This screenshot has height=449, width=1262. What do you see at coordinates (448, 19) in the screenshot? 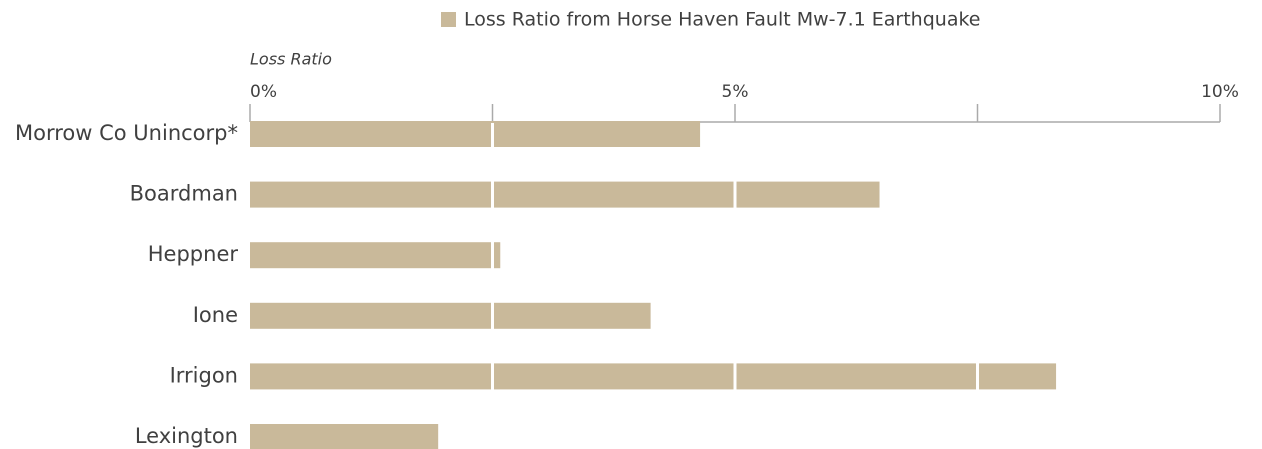
I see `legend-swatch` at bounding box center [448, 19].